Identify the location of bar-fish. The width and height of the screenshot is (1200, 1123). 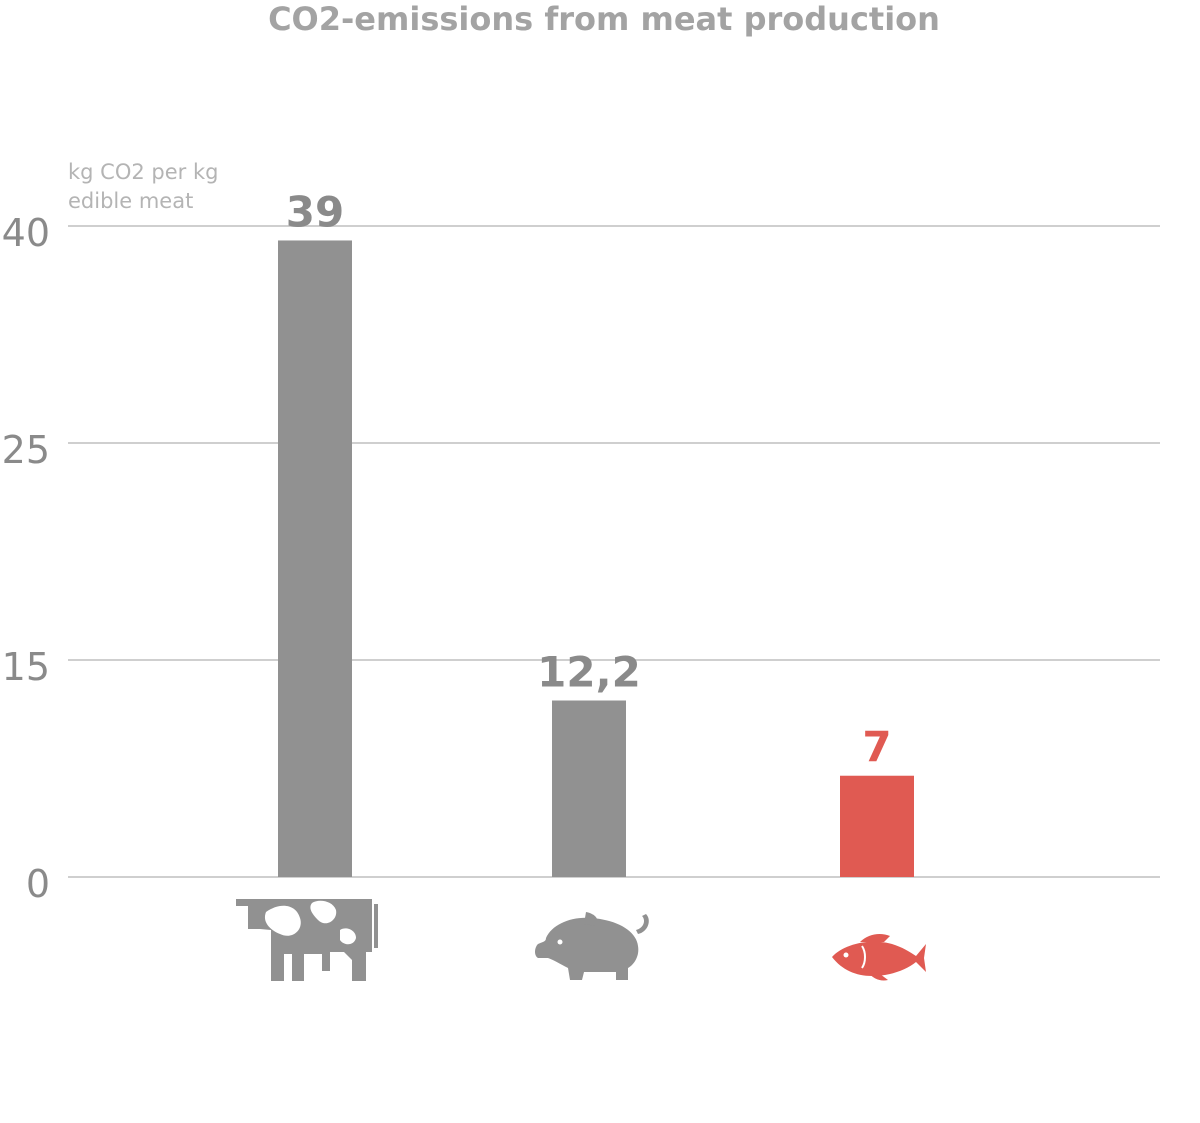
(877, 826).